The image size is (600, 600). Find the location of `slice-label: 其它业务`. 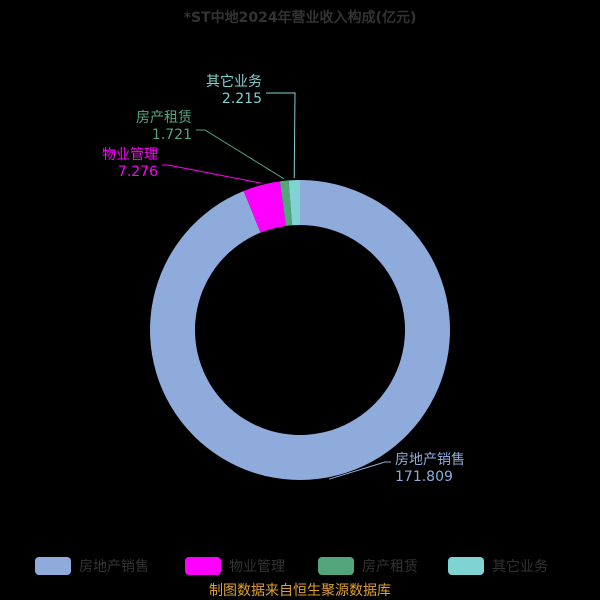

slice-label: 其它业务 is located at coordinates (234, 81).